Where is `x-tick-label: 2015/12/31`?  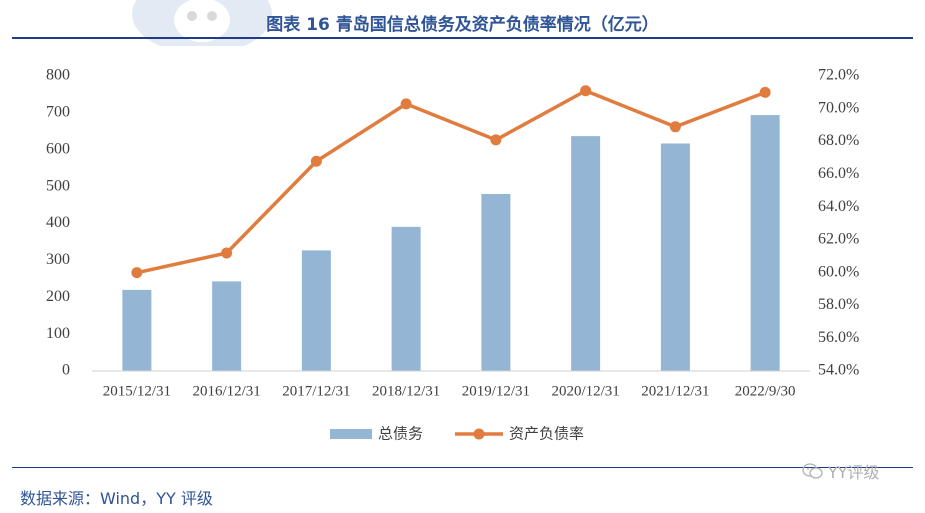 x-tick-label: 2015/12/31 is located at coordinates (137, 391).